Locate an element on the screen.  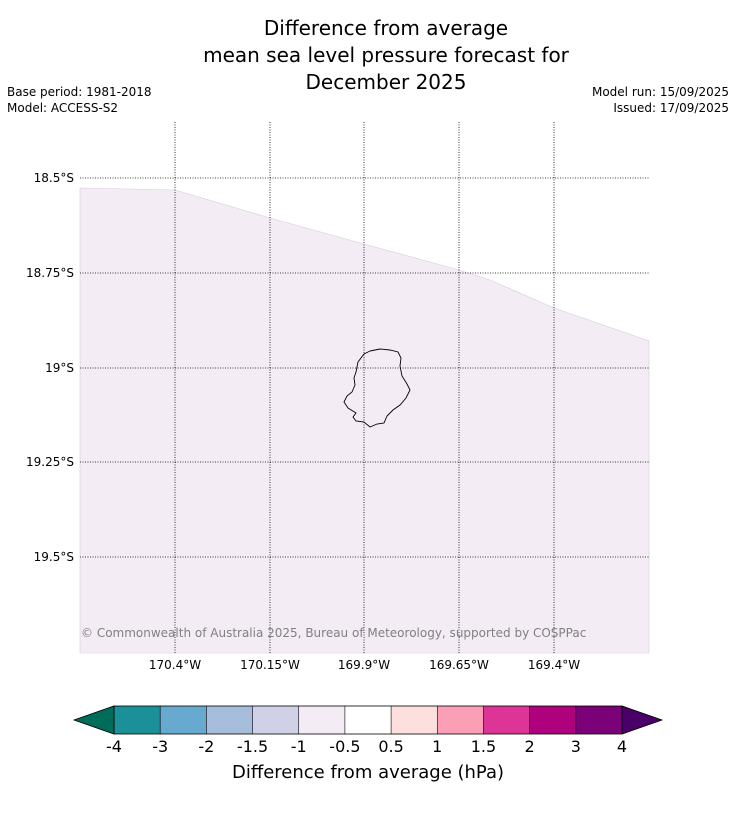
colorbar-tick-label: -4 is located at coordinates (114, 746).